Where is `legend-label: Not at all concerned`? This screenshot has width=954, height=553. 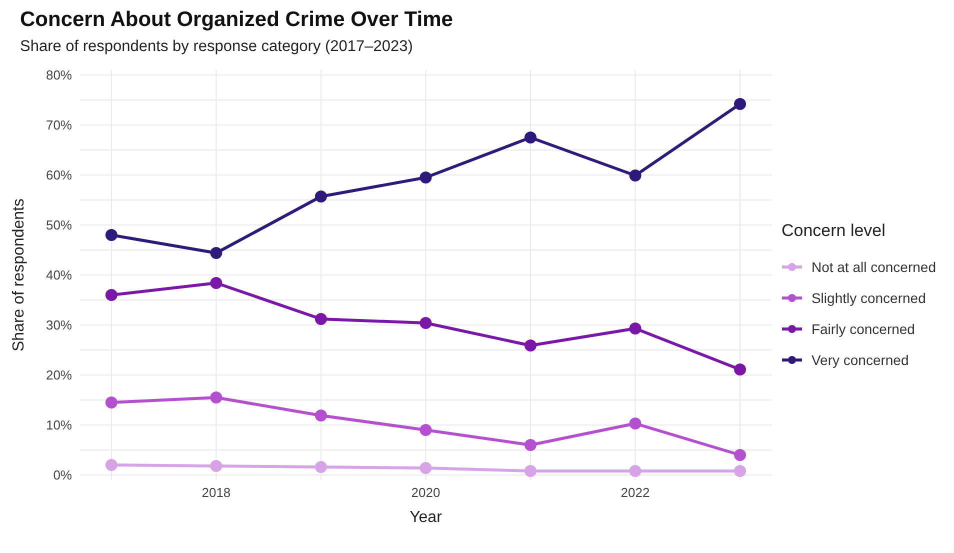
legend-label: Not at all concerned is located at coordinates (873, 266).